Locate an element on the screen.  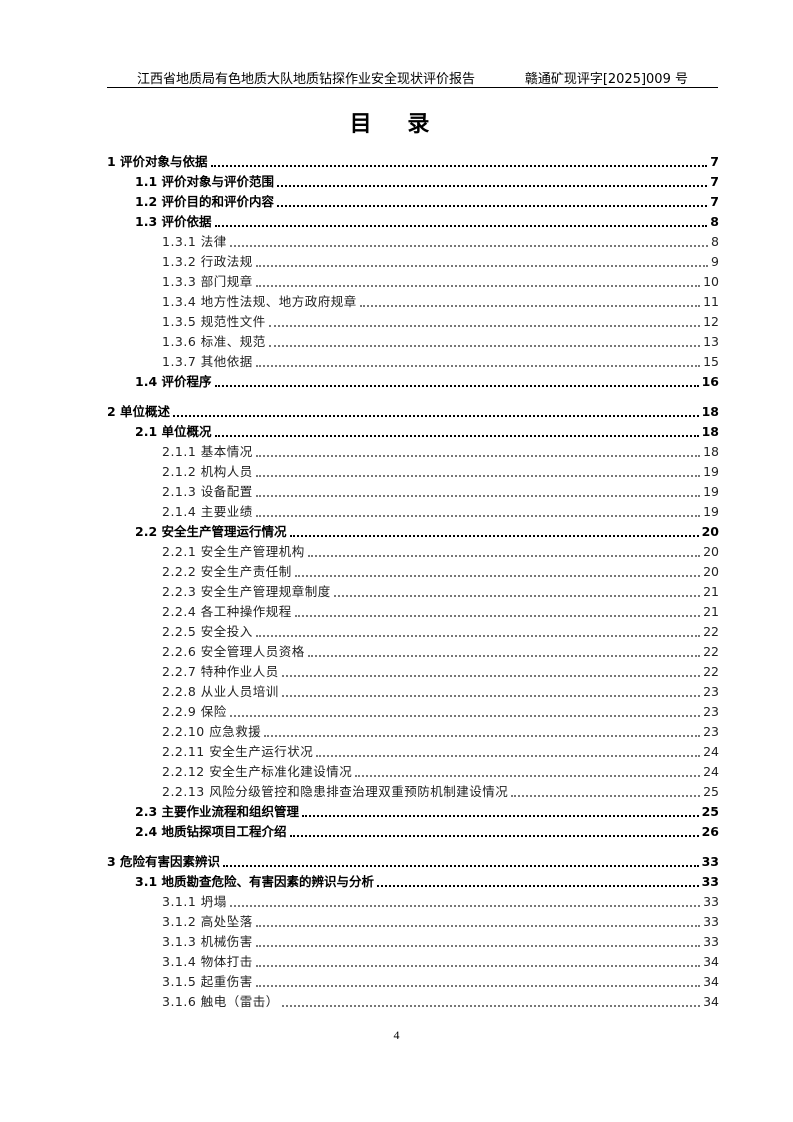
toc-entry: 3.1.4 物体打击 34 is located at coordinates (413, 962).